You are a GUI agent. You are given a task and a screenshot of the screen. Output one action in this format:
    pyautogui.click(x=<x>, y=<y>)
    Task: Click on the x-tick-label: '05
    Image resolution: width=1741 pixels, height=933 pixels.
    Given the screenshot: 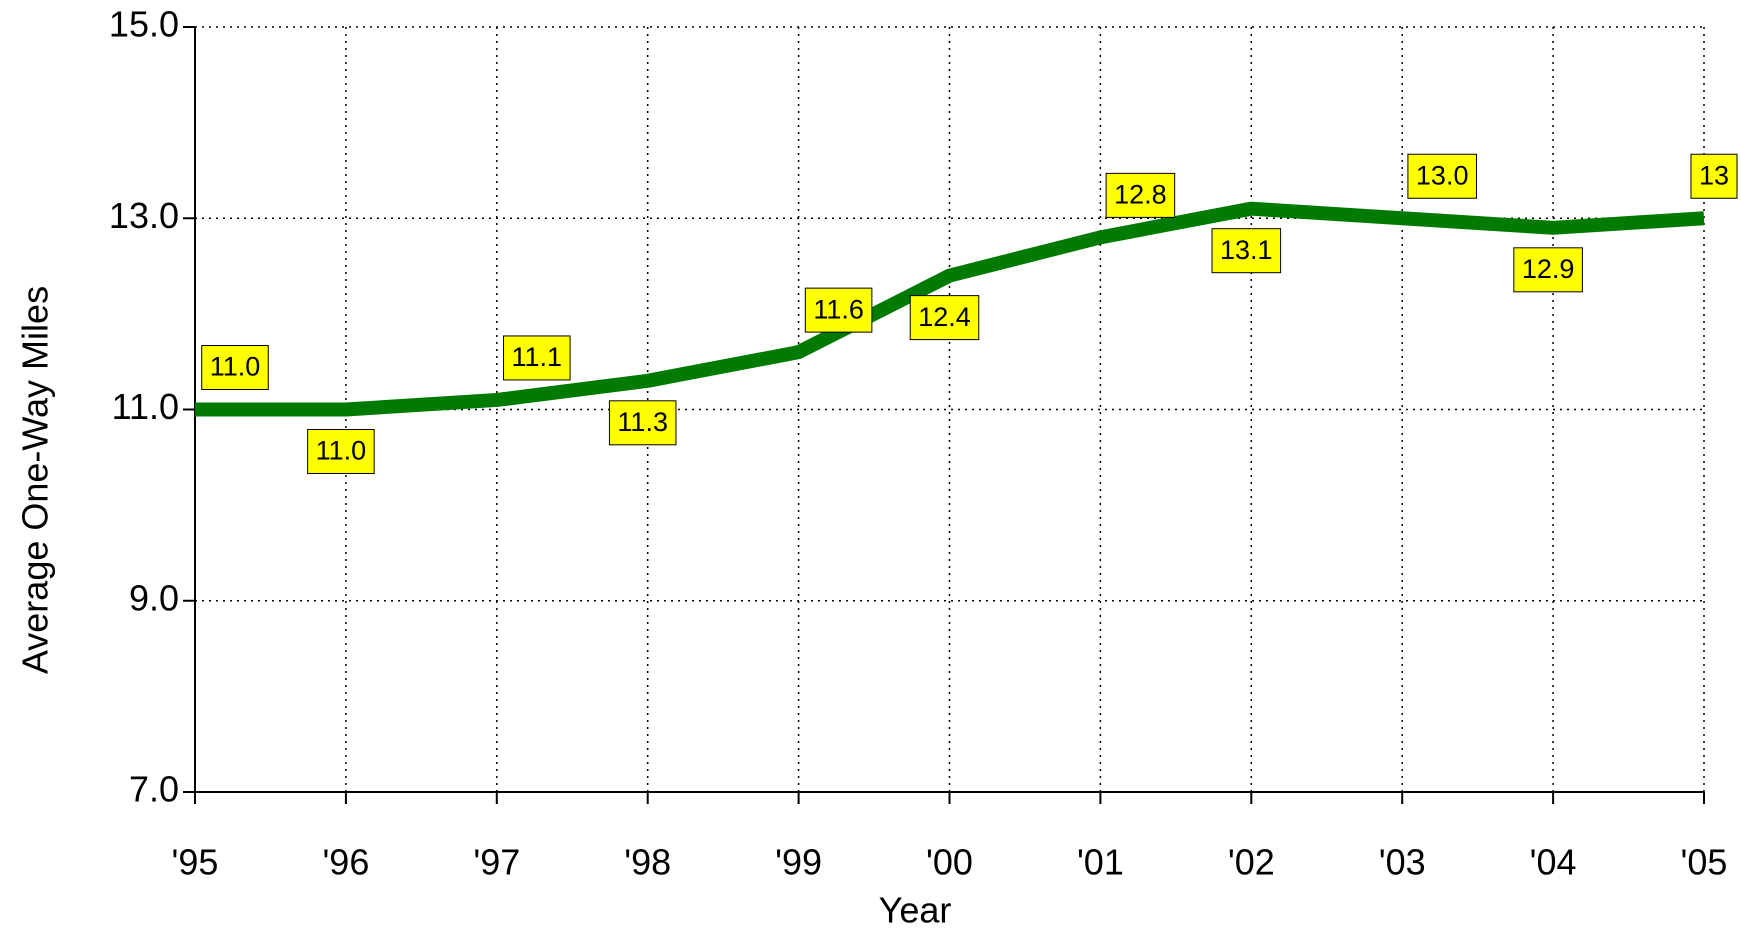 What is the action you would take?
    pyautogui.click(x=1704, y=862)
    